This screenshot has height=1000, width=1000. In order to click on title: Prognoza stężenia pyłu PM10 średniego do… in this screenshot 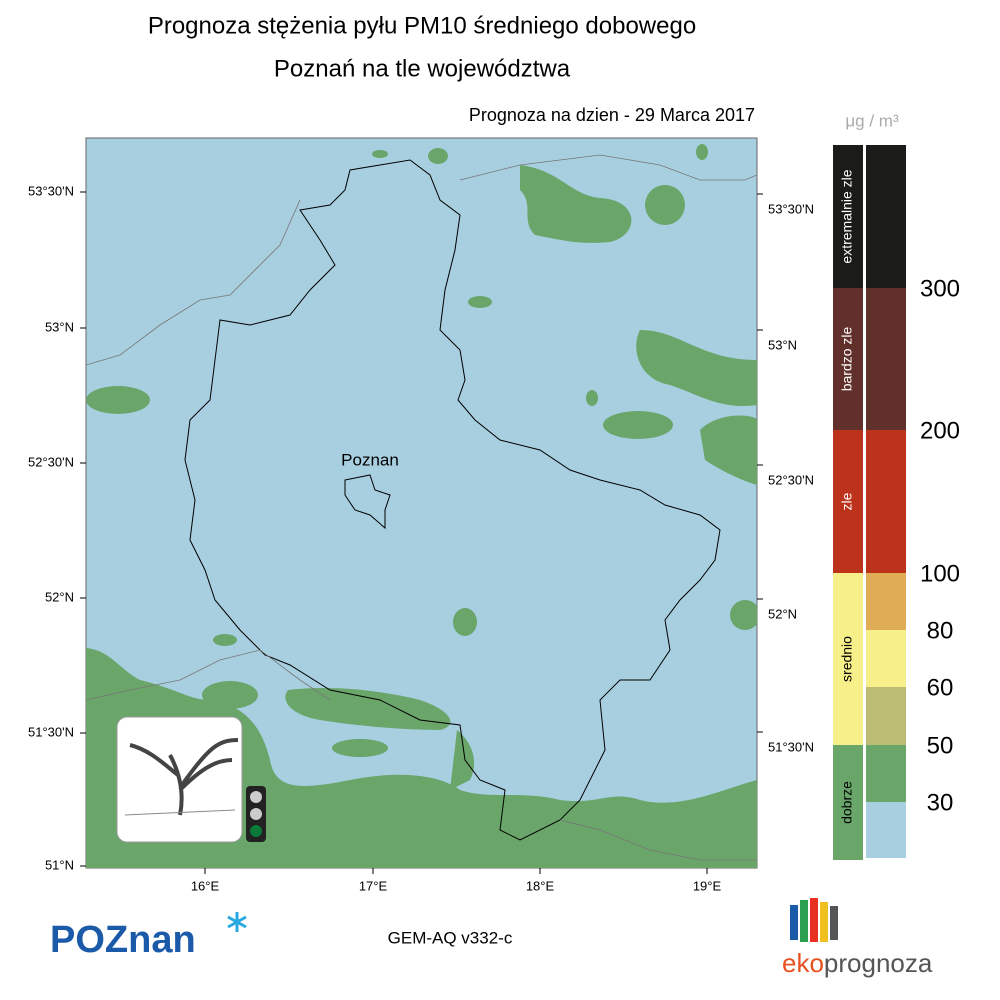, I will do `click(422, 25)`.